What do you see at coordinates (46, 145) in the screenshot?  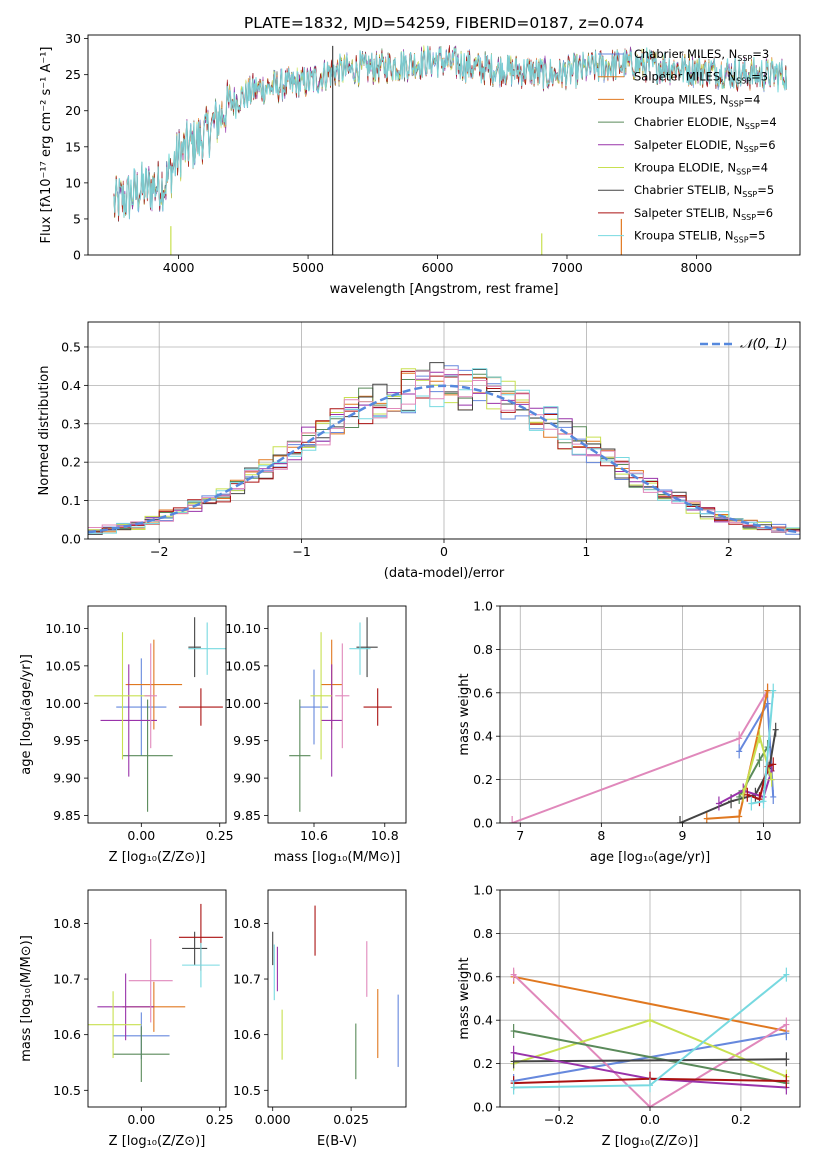 I see `y-axis-label: Flux [fλ10⁻¹⁷ erg cm⁻² s⁻¹ A⁻¹]` at bounding box center [46, 145].